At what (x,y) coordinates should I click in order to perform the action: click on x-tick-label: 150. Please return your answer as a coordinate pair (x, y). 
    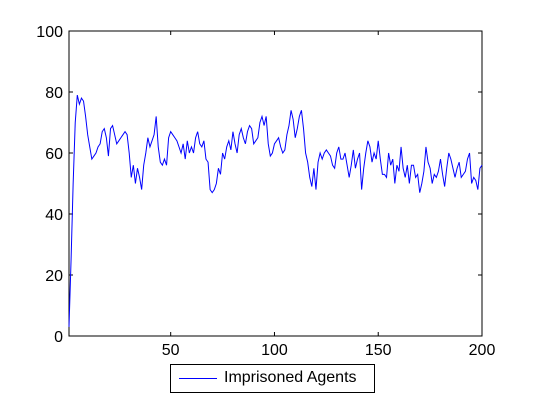
    Looking at the image, I should click on (378, 350).